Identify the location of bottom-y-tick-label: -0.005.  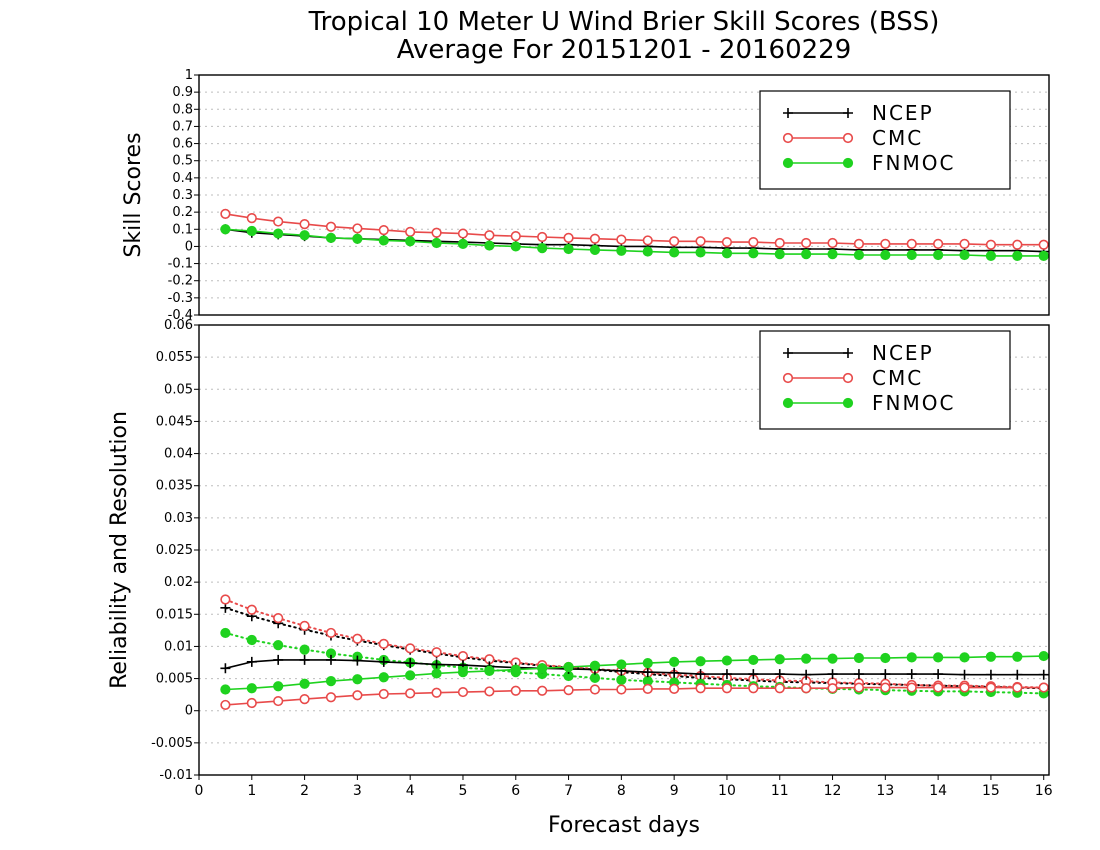
(172, 743).